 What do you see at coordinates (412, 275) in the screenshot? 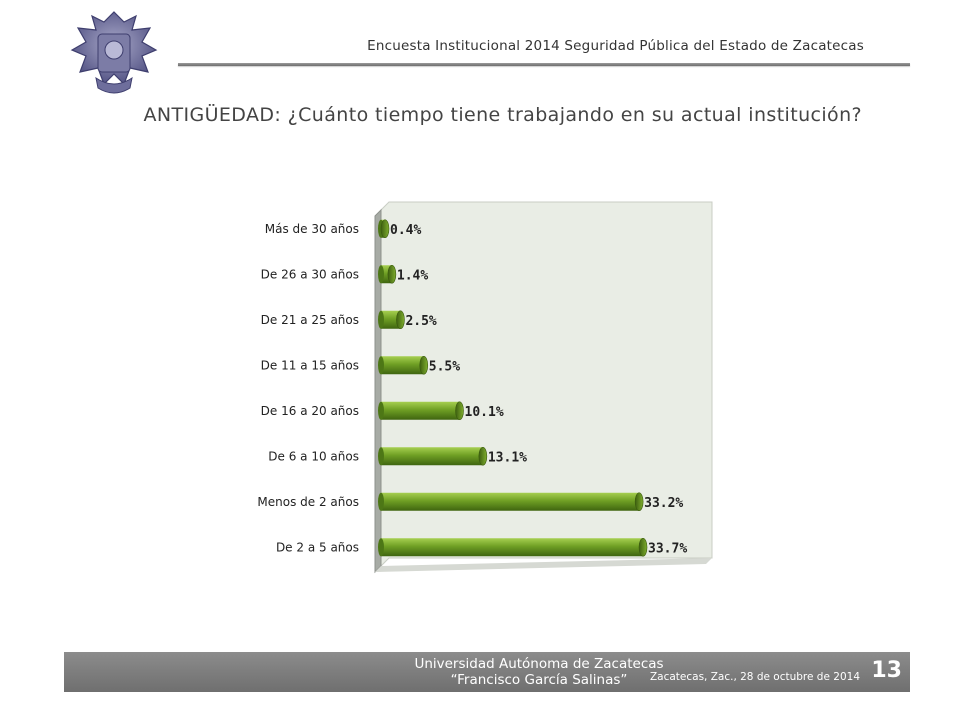
I see `value-label: 1.4%` at bounding box center [412, 275].